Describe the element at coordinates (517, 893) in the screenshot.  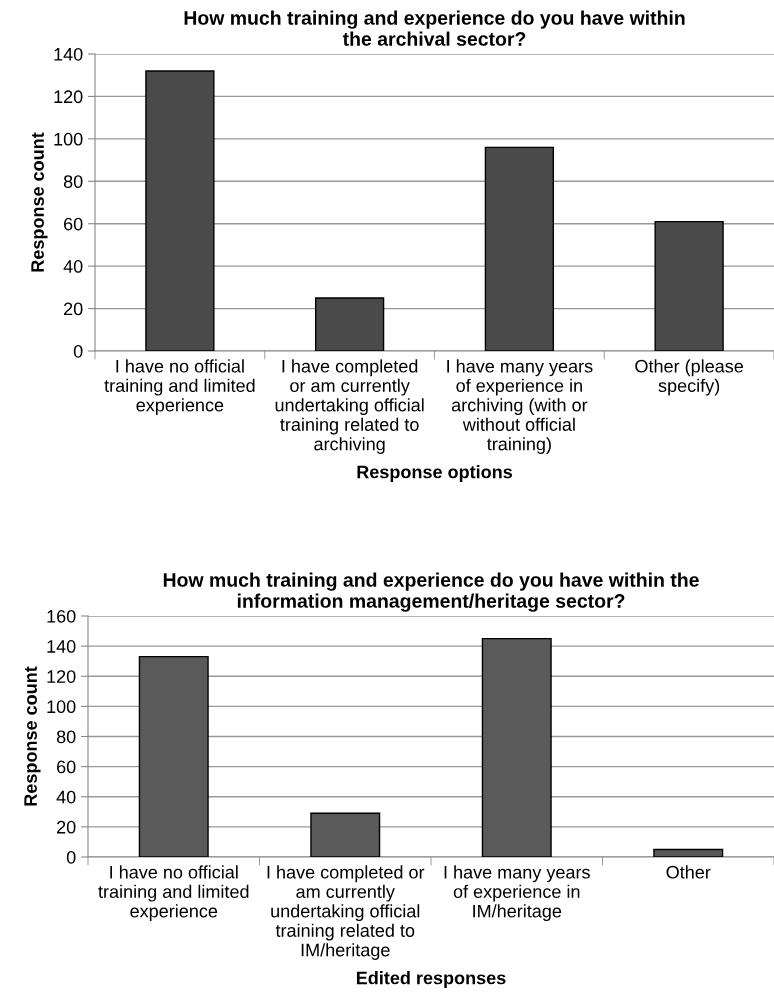
I see `x-tick-label: I have many years of experience in IM/heritage` at that location.